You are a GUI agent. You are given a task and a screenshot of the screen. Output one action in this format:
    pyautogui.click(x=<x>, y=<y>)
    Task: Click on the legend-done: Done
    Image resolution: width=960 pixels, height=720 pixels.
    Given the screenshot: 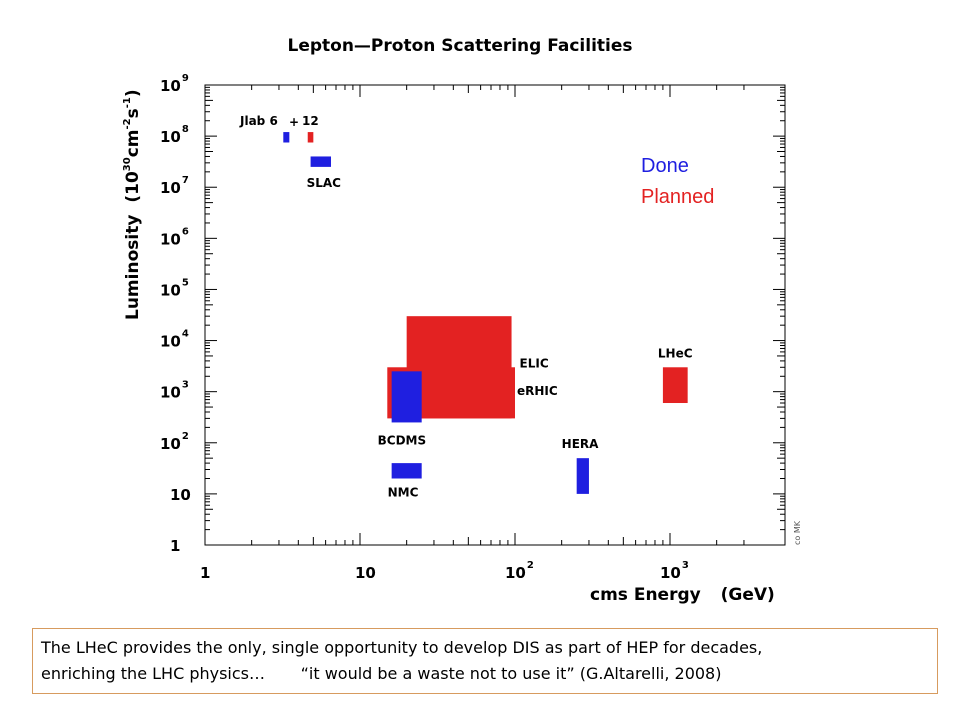 What is the action you would take?
    pyautogui.click(x=665, y=166)
    